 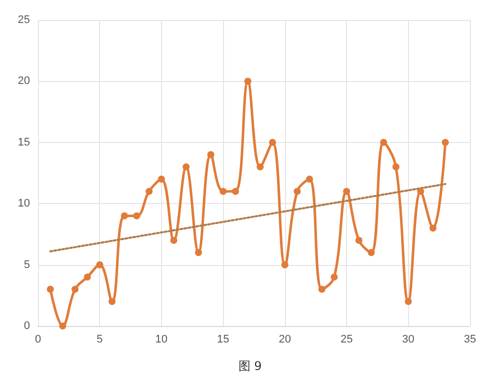 I want to click on y-tick-label: 15, so click(x=24, y=142).